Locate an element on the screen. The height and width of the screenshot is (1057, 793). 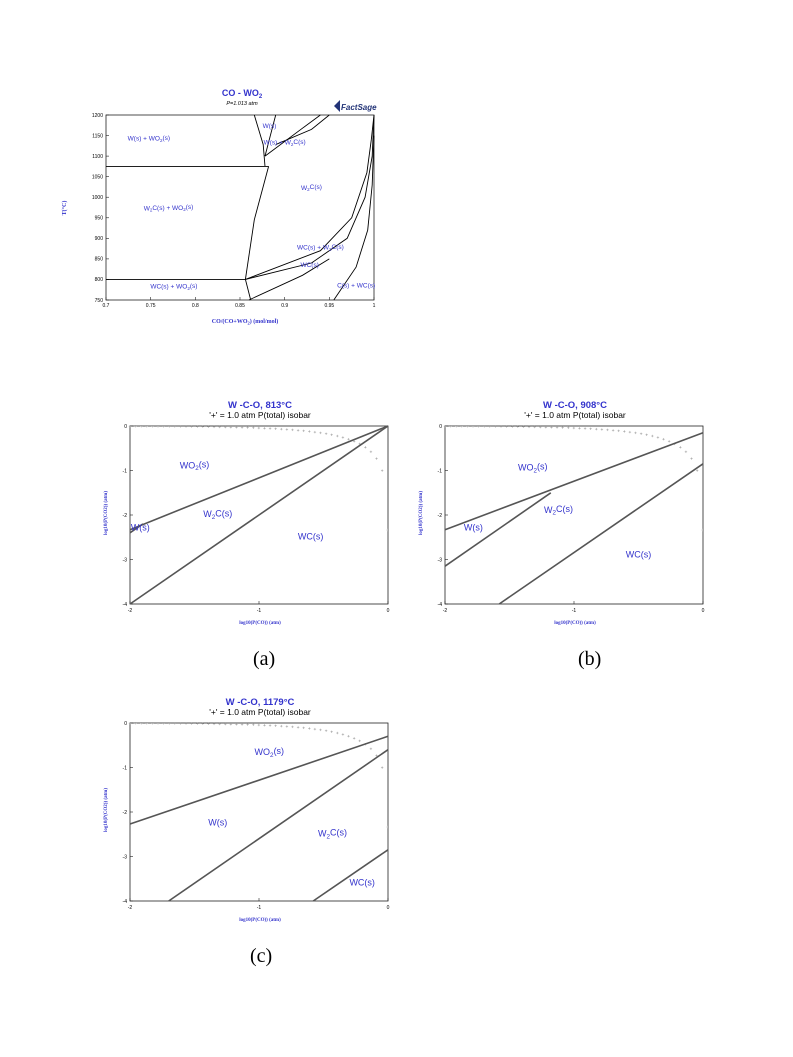
x-axis-label: log10(P(CO)) (atm) is located at coordinates (575, 623).